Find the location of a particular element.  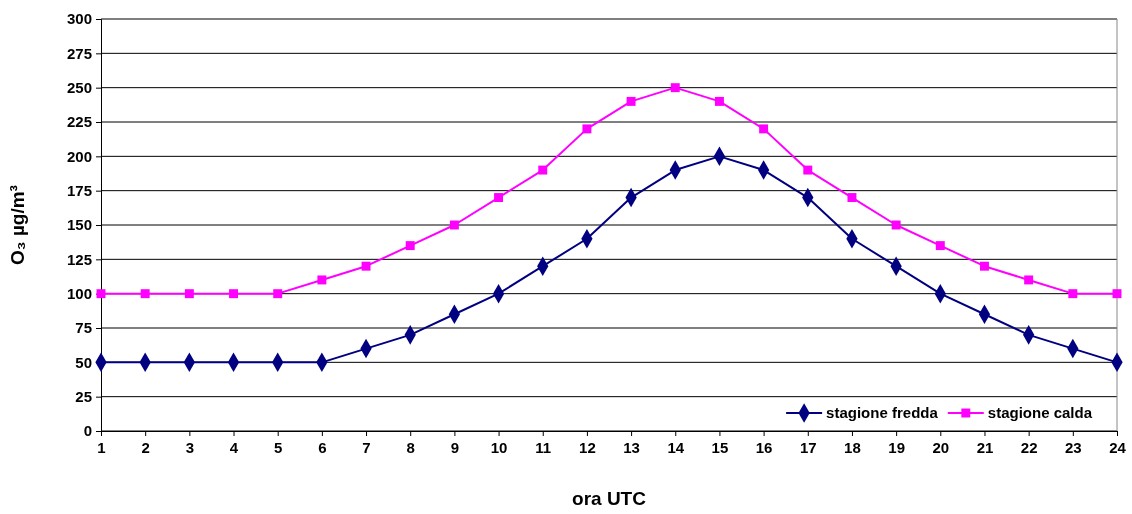

x-tick-label: 16 is located at coordinates (764, 447).